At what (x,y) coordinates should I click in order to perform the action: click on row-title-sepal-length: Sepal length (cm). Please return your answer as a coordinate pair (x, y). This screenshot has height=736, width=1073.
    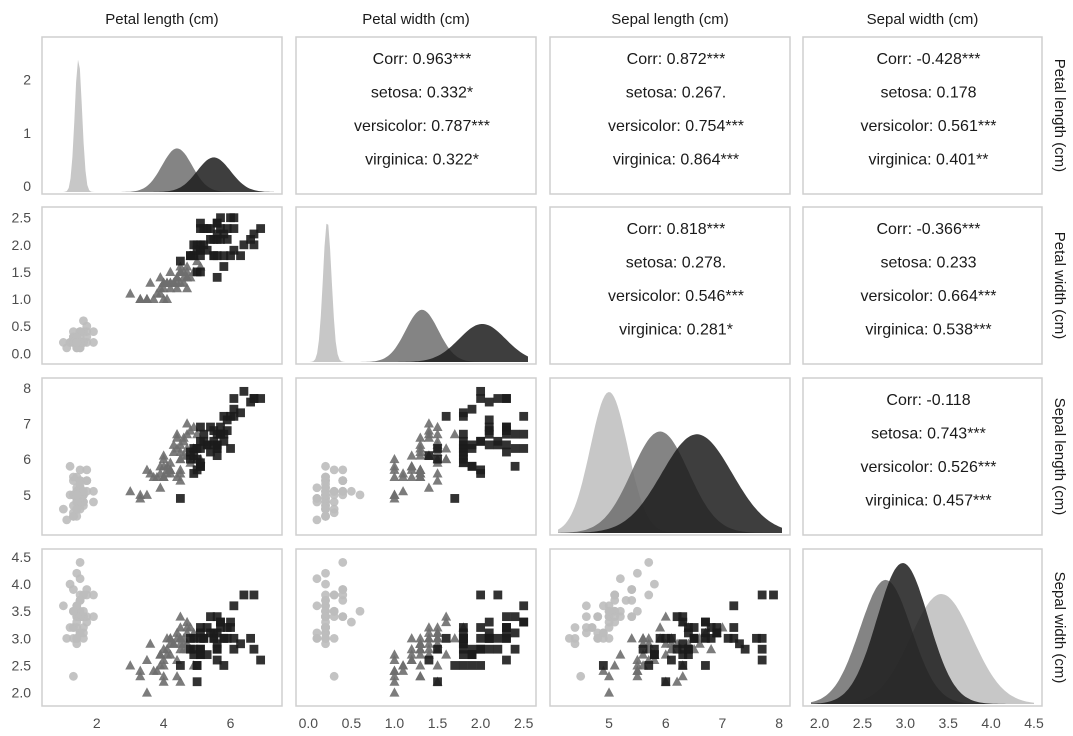
    Looking at the image, I should click on (1059, 457).